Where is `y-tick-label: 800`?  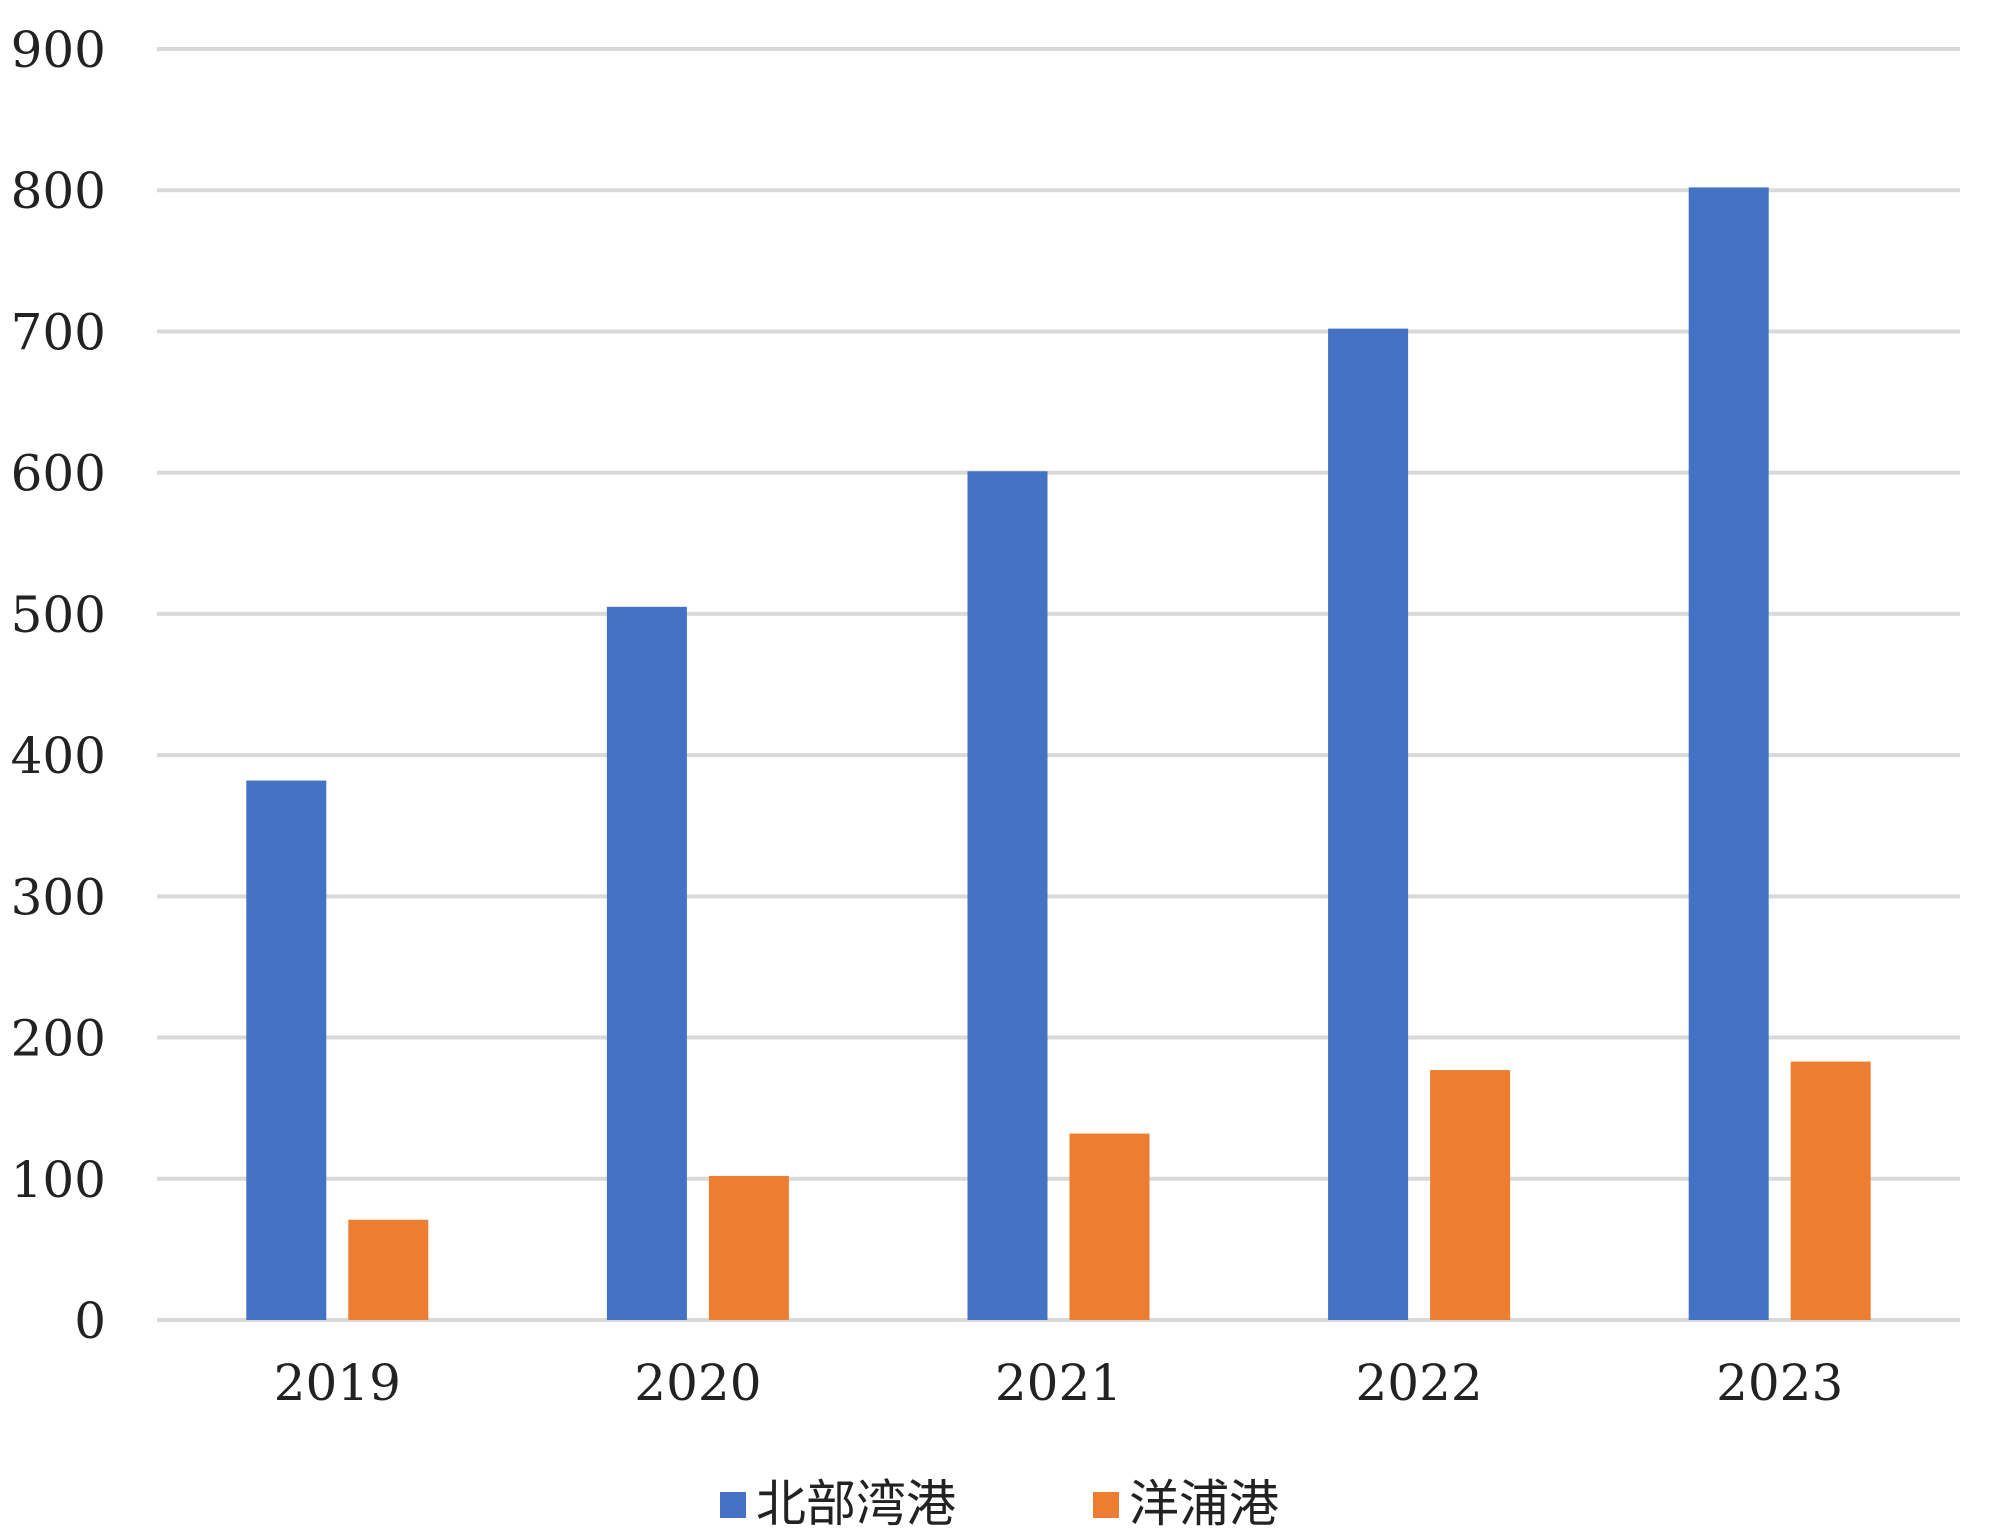
y-tick-label: 800 is located at coordinates (58, 191).